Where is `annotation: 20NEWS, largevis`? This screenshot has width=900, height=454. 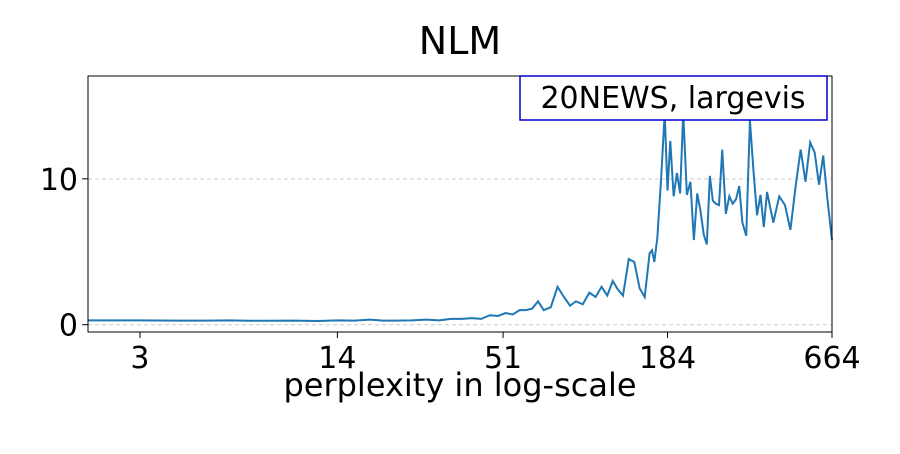
annotation: 20NEWS, largevis is located at coordinates (672, 98).